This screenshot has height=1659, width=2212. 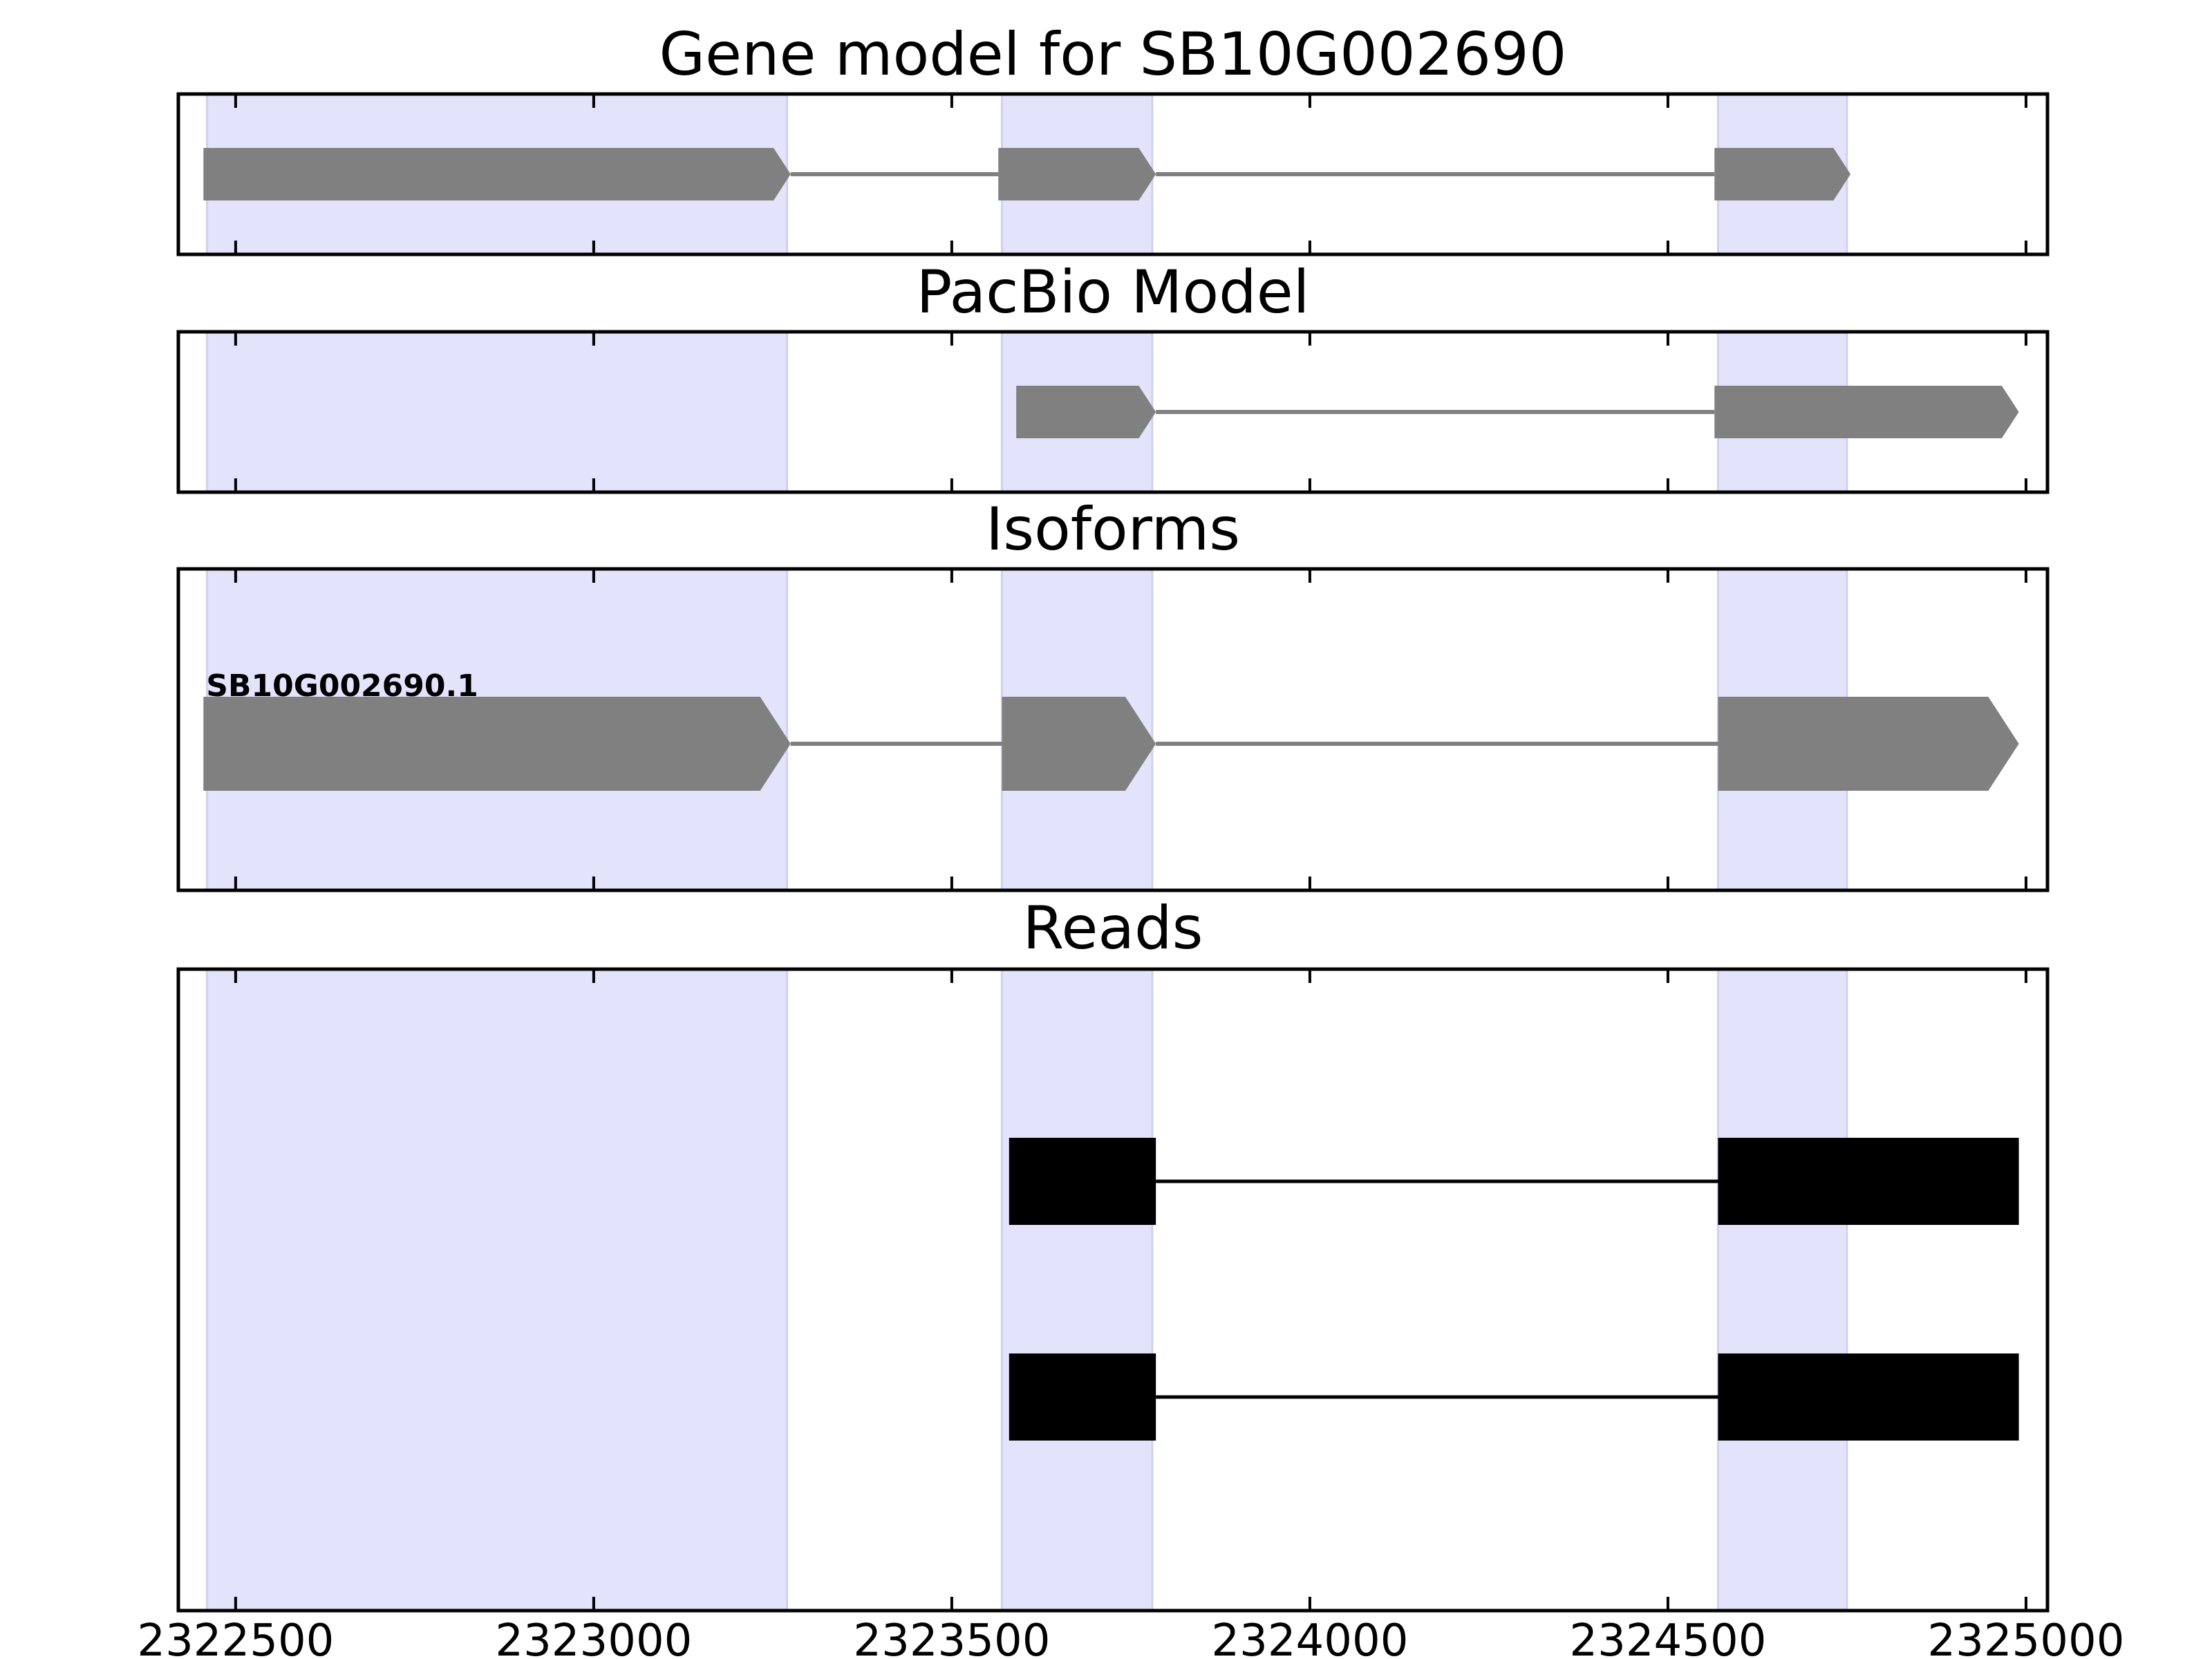 I want to click on panel-title: Gene model for SB10G002690, so click(x=1113, y=55).